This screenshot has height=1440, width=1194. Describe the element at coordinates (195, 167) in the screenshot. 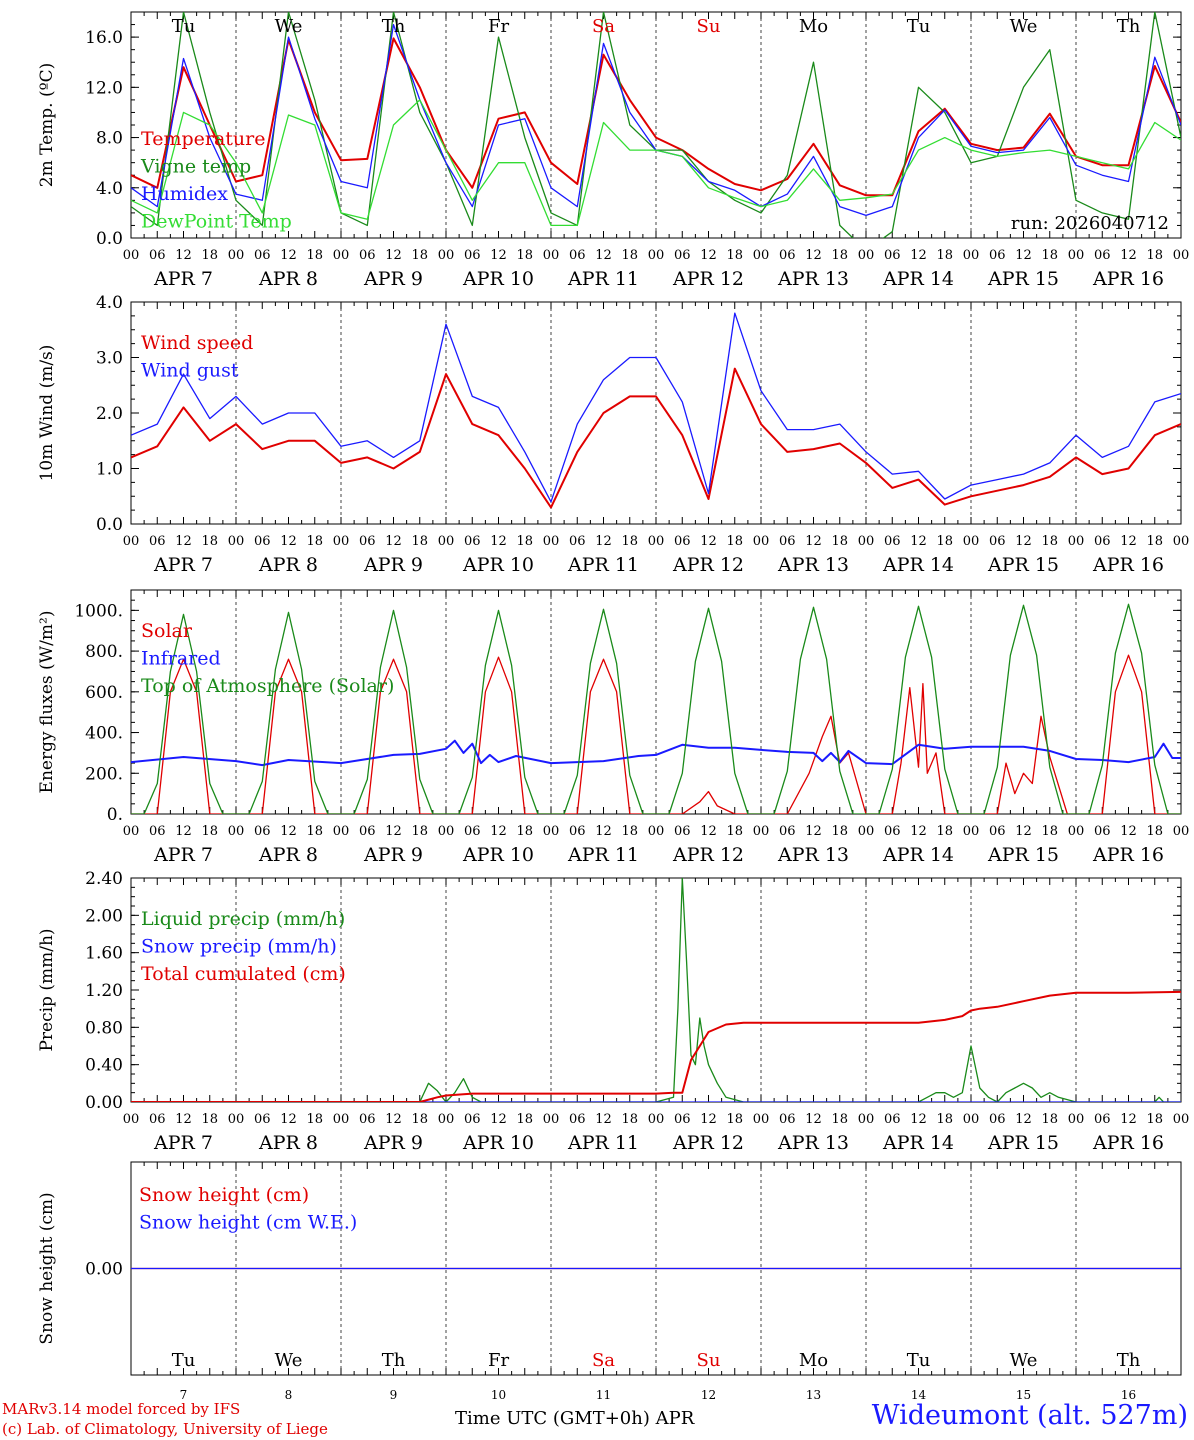

I see `legend-entry: Vigne temp` at that location.